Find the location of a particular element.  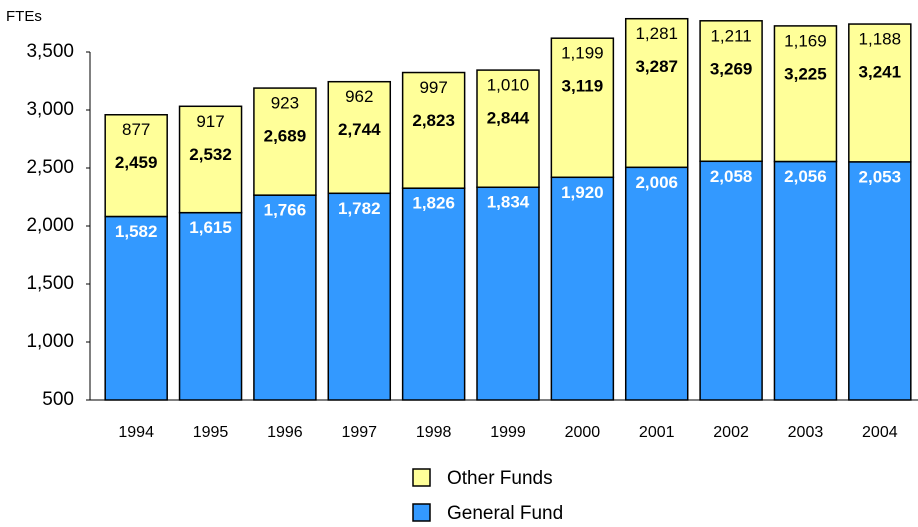

y-tick-label: 1,500 is located at coordinates (50, 283).